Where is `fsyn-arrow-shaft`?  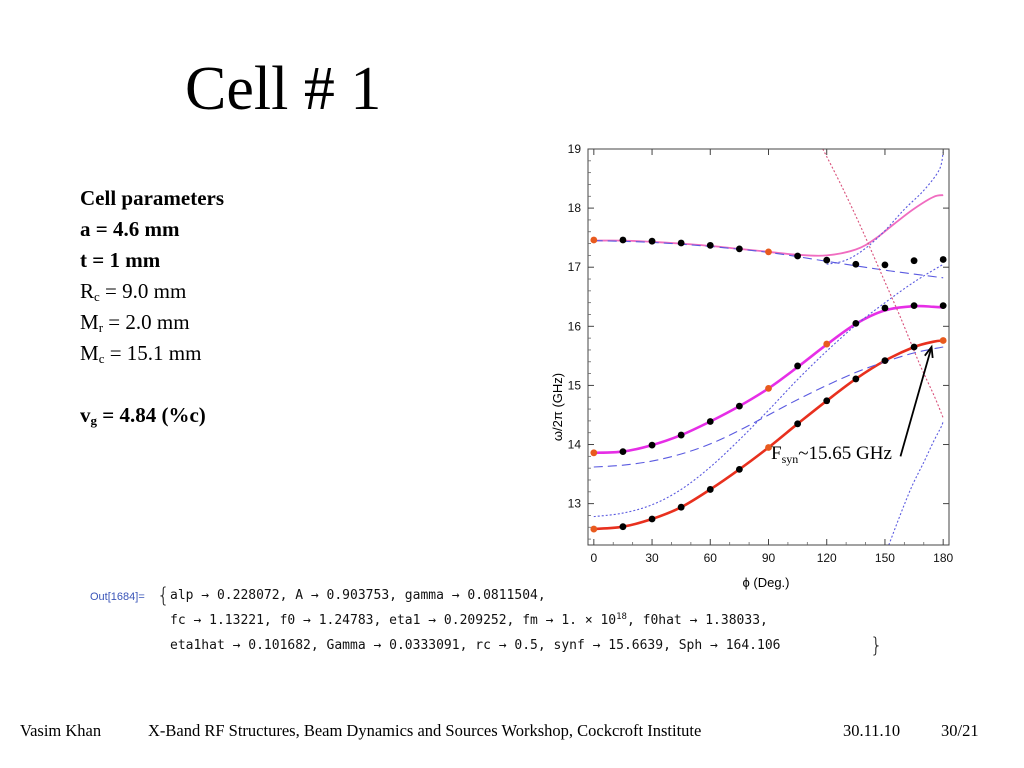
fsyn-arrow-shaft is located at coordinates (916, 401).